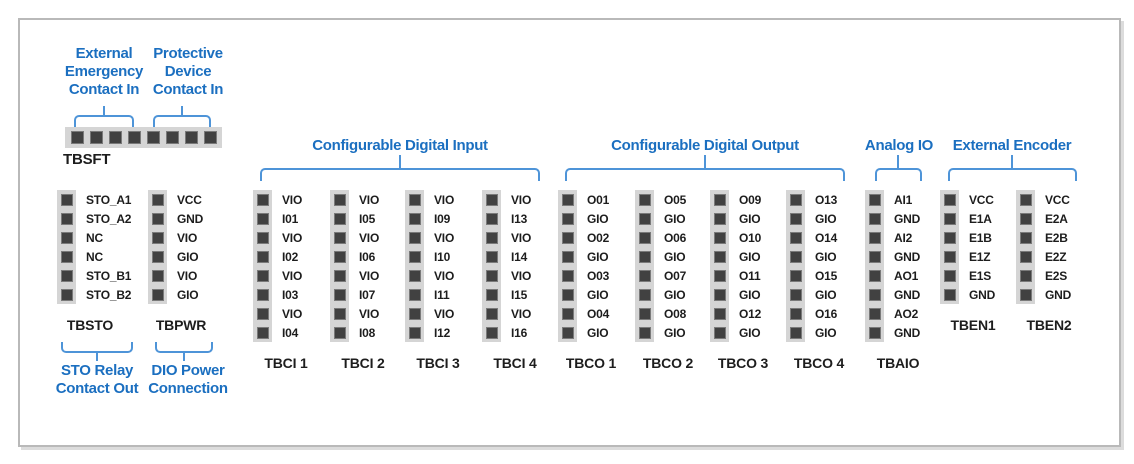 Image resolution: width=1134 pixels, height=464 pixels. Describe the element at coordinates (438, 363) in the screenshot. I see `tbci3-name: TBCI 3` at that location.